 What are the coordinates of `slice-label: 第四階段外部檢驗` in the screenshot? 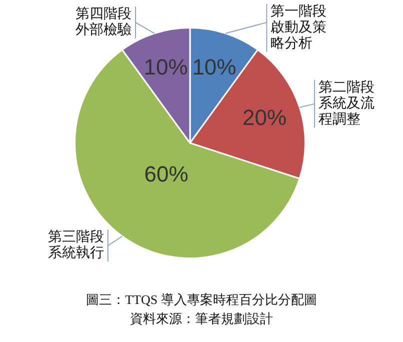 It's located at (104, 22).